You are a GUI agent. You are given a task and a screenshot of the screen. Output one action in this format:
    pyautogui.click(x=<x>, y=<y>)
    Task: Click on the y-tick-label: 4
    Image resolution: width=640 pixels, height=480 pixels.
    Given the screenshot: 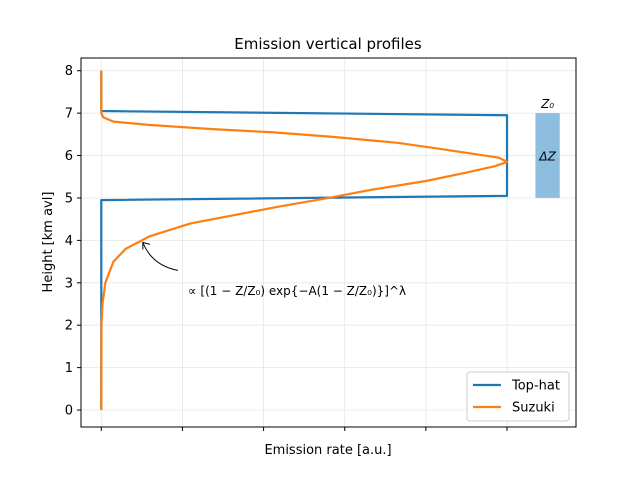 What is the action you would take?
    pyautogui.click(x=69, y=241)
    